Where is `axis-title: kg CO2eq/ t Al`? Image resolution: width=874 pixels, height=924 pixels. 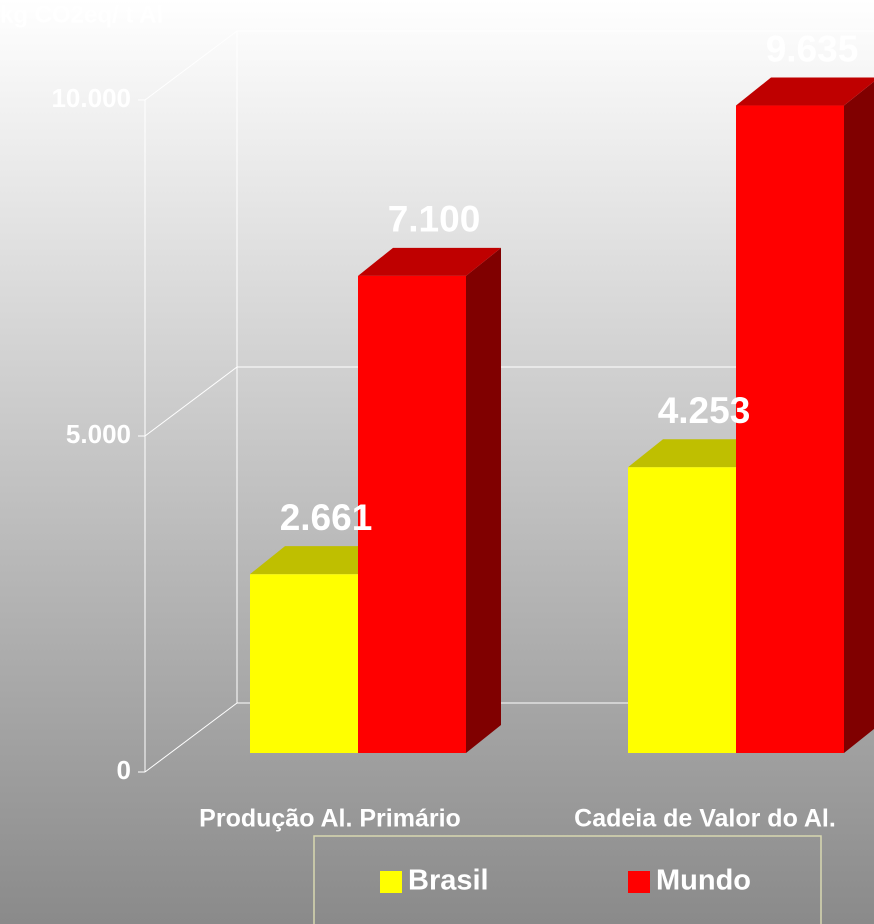 axis-title: kg CO2eq/ t Al is located at coordinates (81, 14).